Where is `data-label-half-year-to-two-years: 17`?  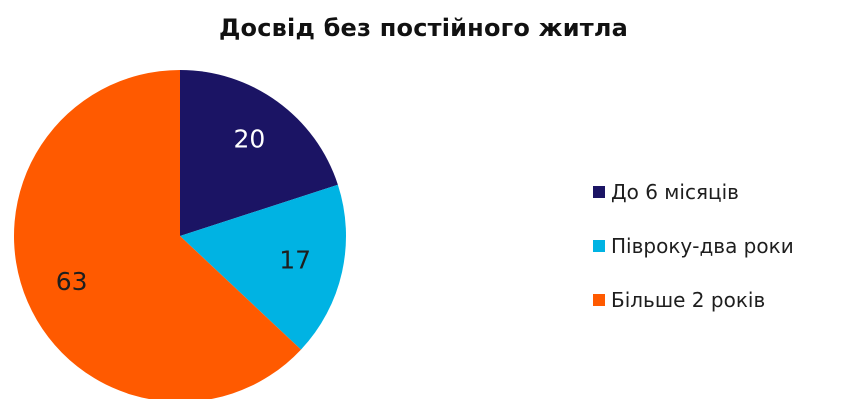 data-label-half-year-to-two-years: 17 is located at coordinates (295, 260).